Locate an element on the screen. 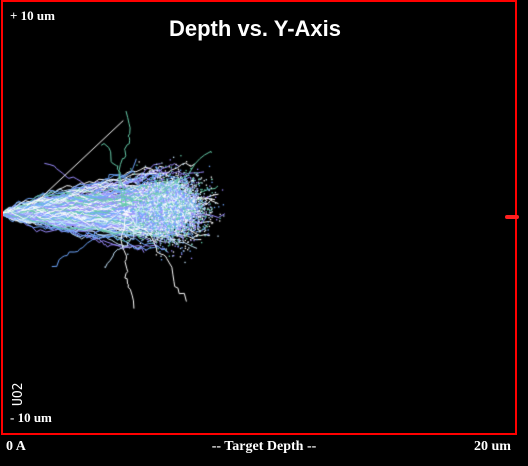 The height and width of the screenshot is (466, 528). depth-marker is located at coordinates (512, 217).